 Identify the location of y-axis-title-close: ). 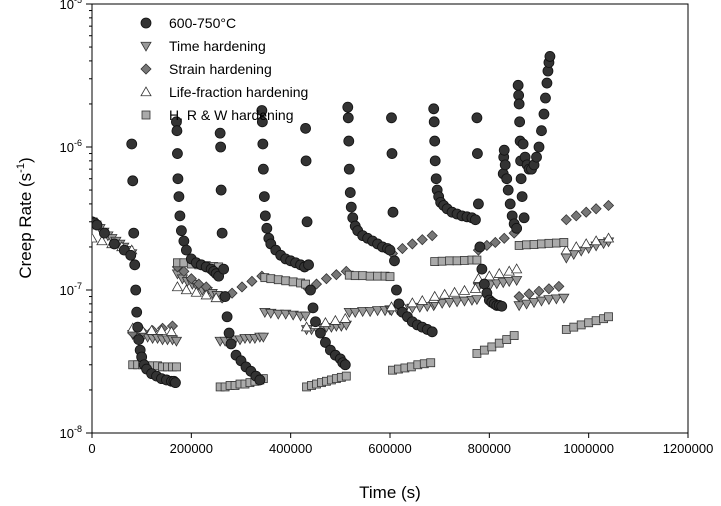
(25, 160).